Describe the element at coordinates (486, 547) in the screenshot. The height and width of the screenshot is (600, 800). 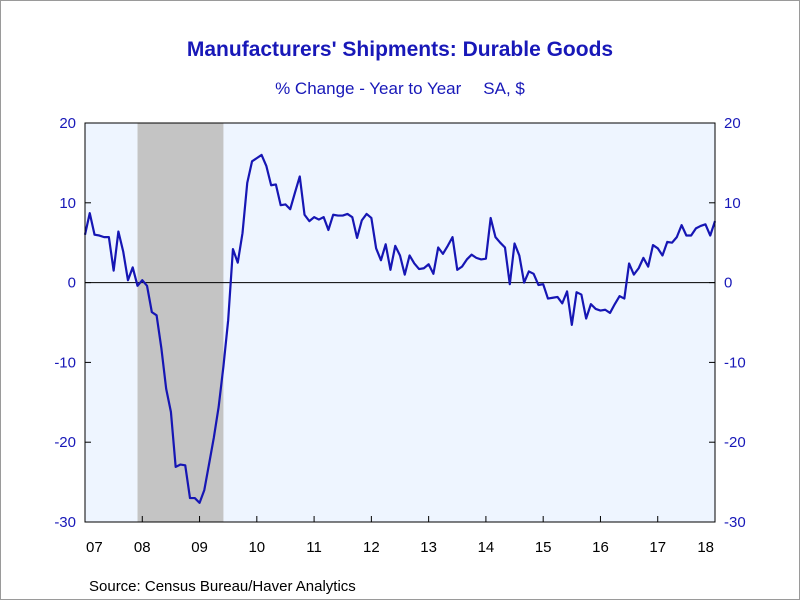
I see `x-tick-label: 14` at that location.